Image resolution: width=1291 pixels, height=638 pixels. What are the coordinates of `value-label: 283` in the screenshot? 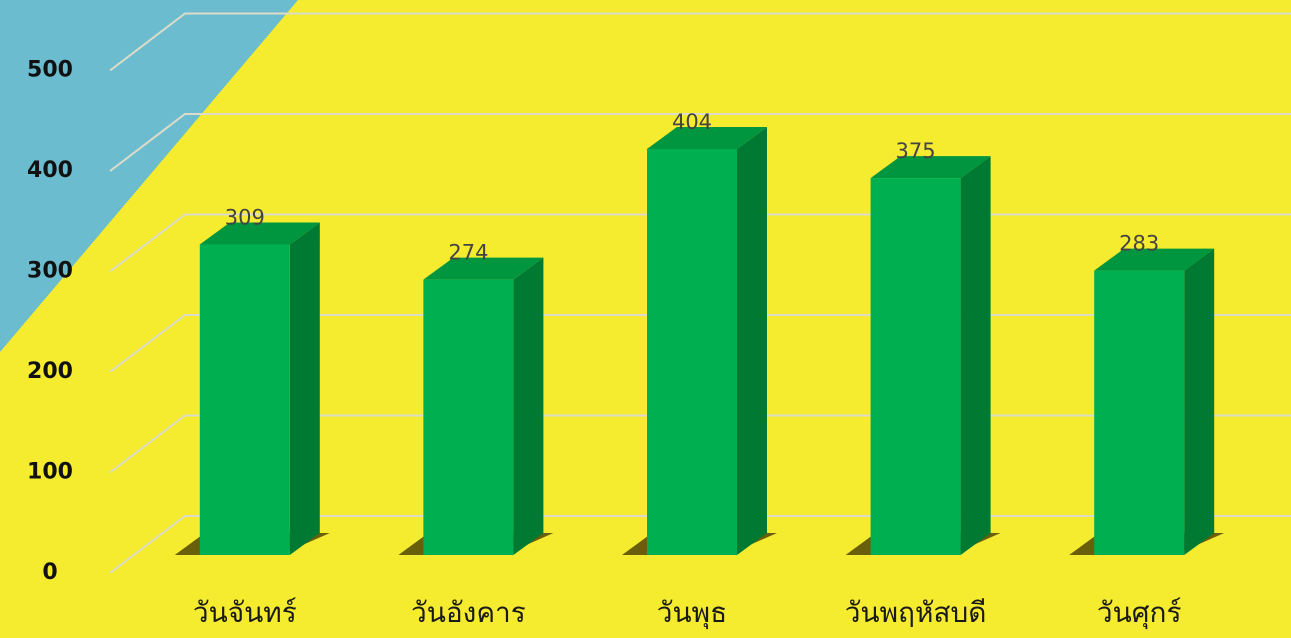 It's located at (1139, 244).